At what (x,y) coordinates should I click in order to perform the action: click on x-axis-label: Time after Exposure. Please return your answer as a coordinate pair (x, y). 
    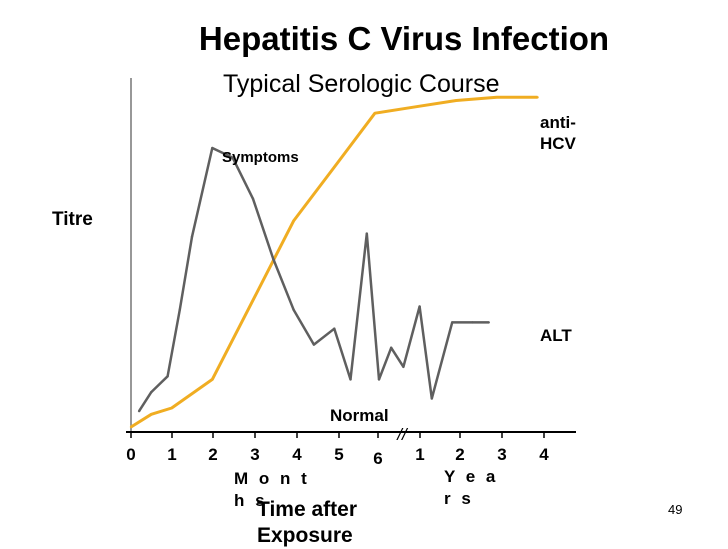
    Looking at the image, I should click on (307, 522).